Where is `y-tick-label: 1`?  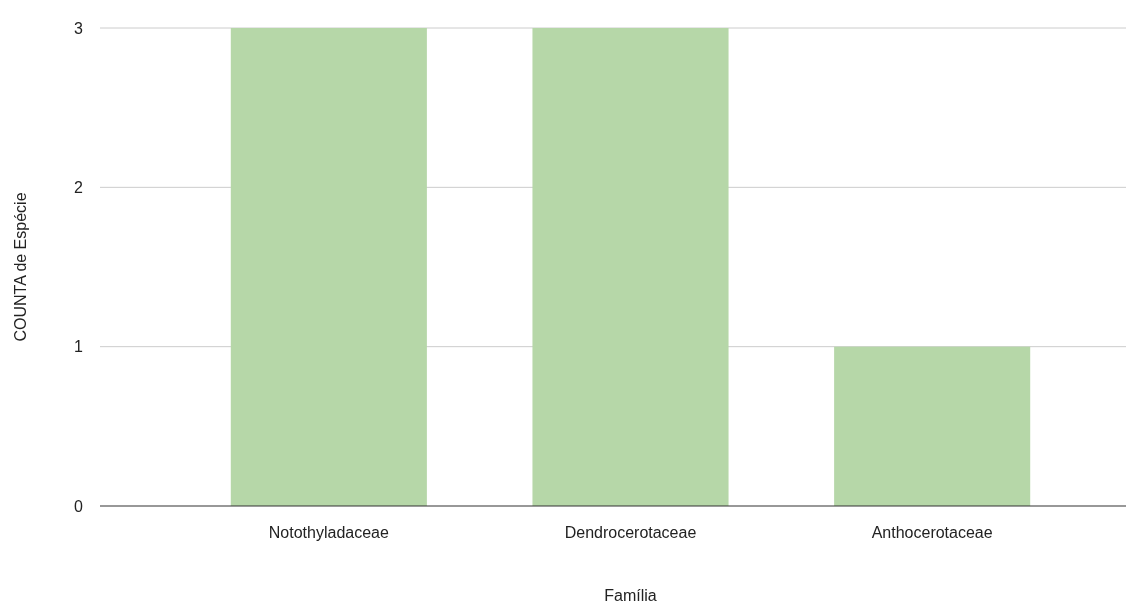
y-tick-label: 1 is located at coordinates (79, 347).